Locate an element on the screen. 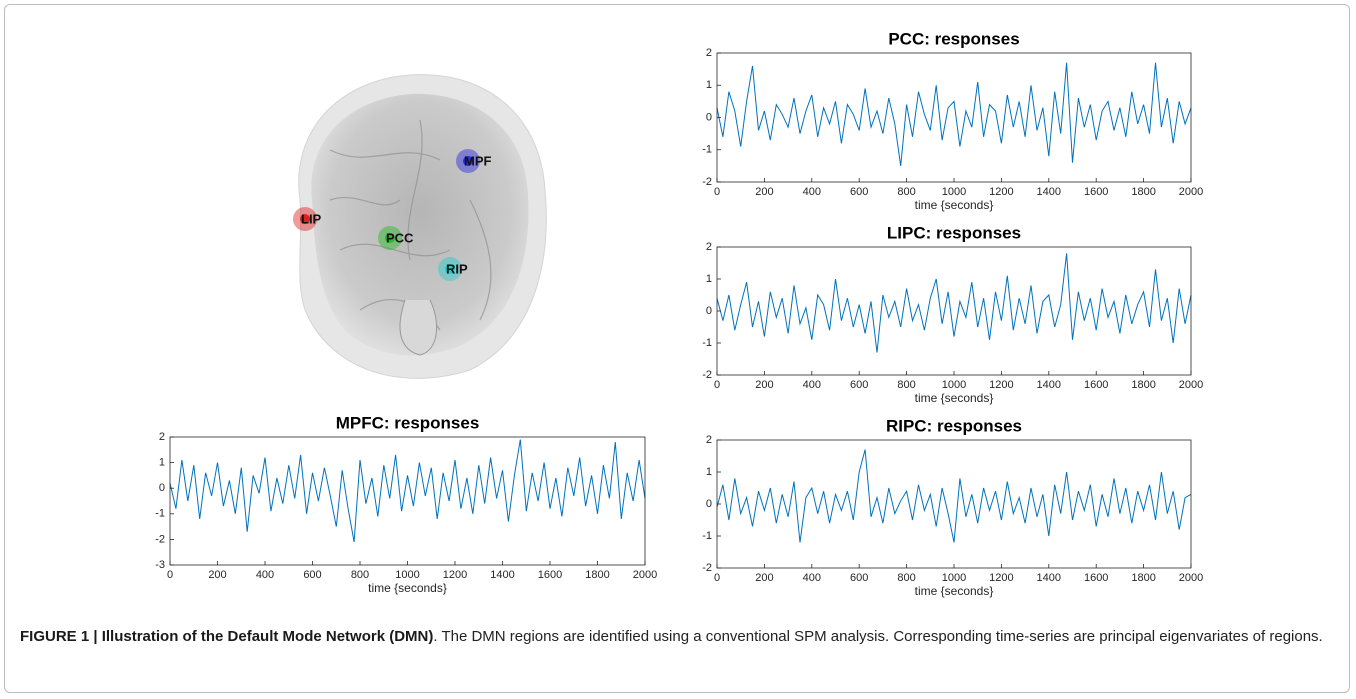 This screenshot has height=699, width=1356. brain-render is located at coordinates (422, 226).